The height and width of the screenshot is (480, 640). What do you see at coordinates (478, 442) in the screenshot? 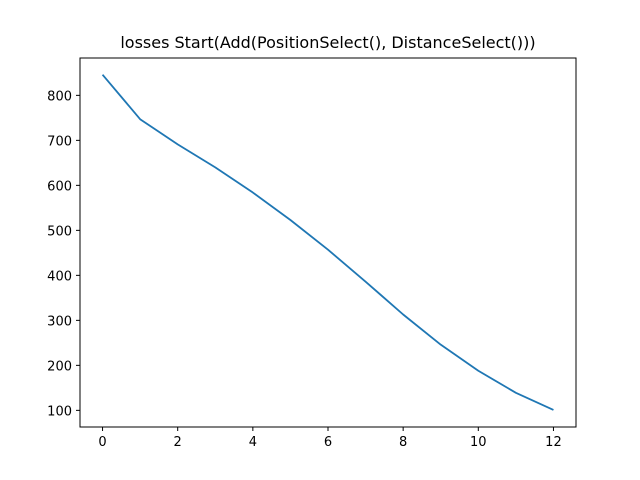
I see `x-tick-label: 10` at bounding box center [478, 442].